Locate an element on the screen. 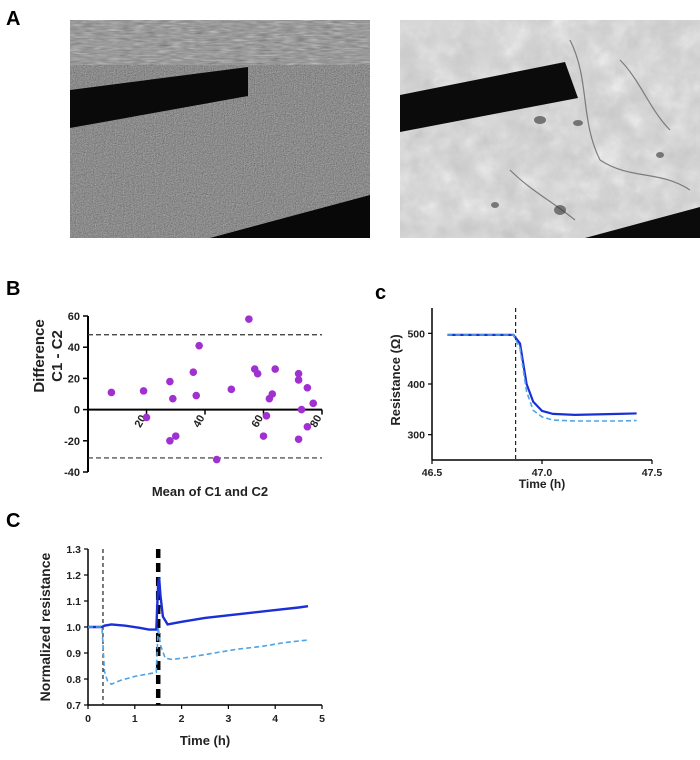 Image resolution: width=700 pixels, height=760 pixels. c1-x-tick-label: 46.5 is located at coordinates (432, 473).